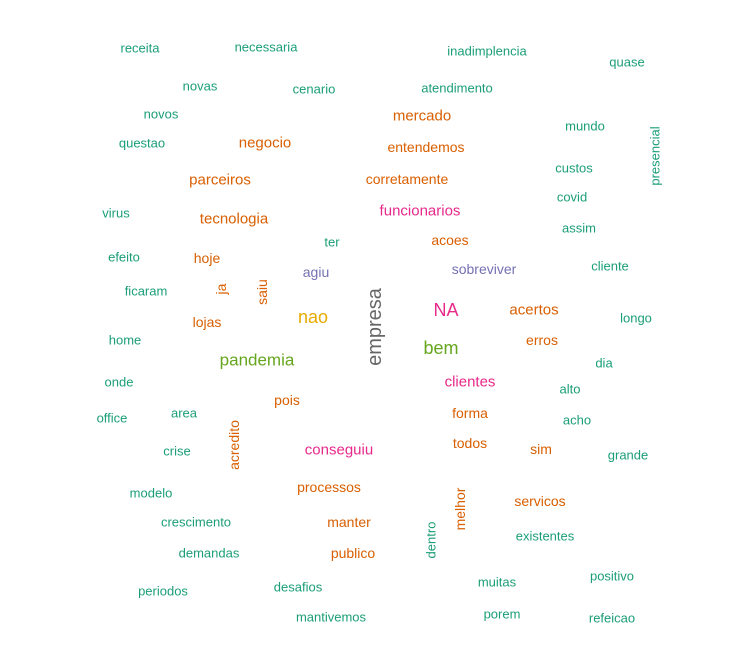 Image resolution: width=754 pixels, height=657 pixels. Describe the element at coordinates (570, 389) in the screenshot. I see `word-alto: alto` at that location.